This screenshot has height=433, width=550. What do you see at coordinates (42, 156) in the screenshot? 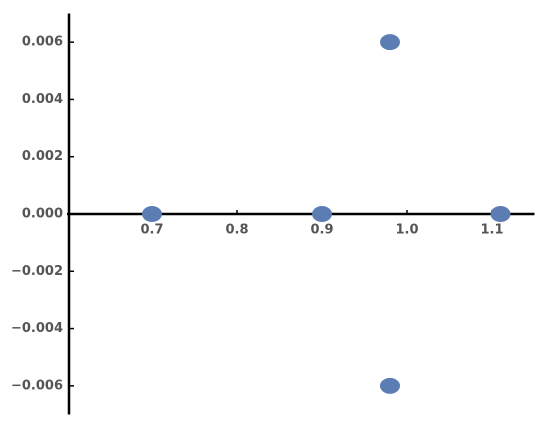
I see `y-tick-label: 0.002` at bounding box center [42, 156].